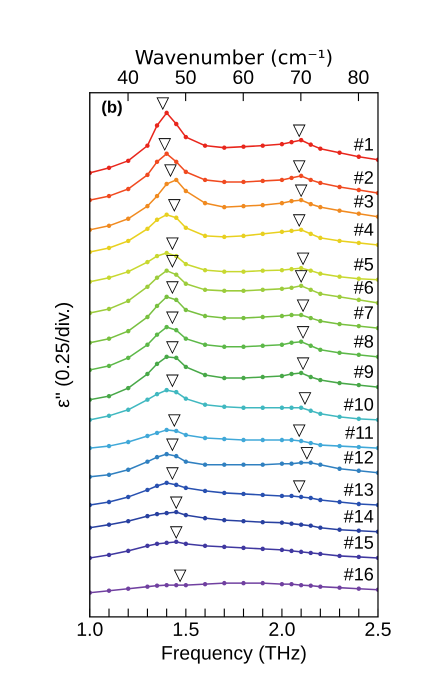  Describe the element at coordinates (359, 542) in the screenshot. I see `series-label: #15` at that location.